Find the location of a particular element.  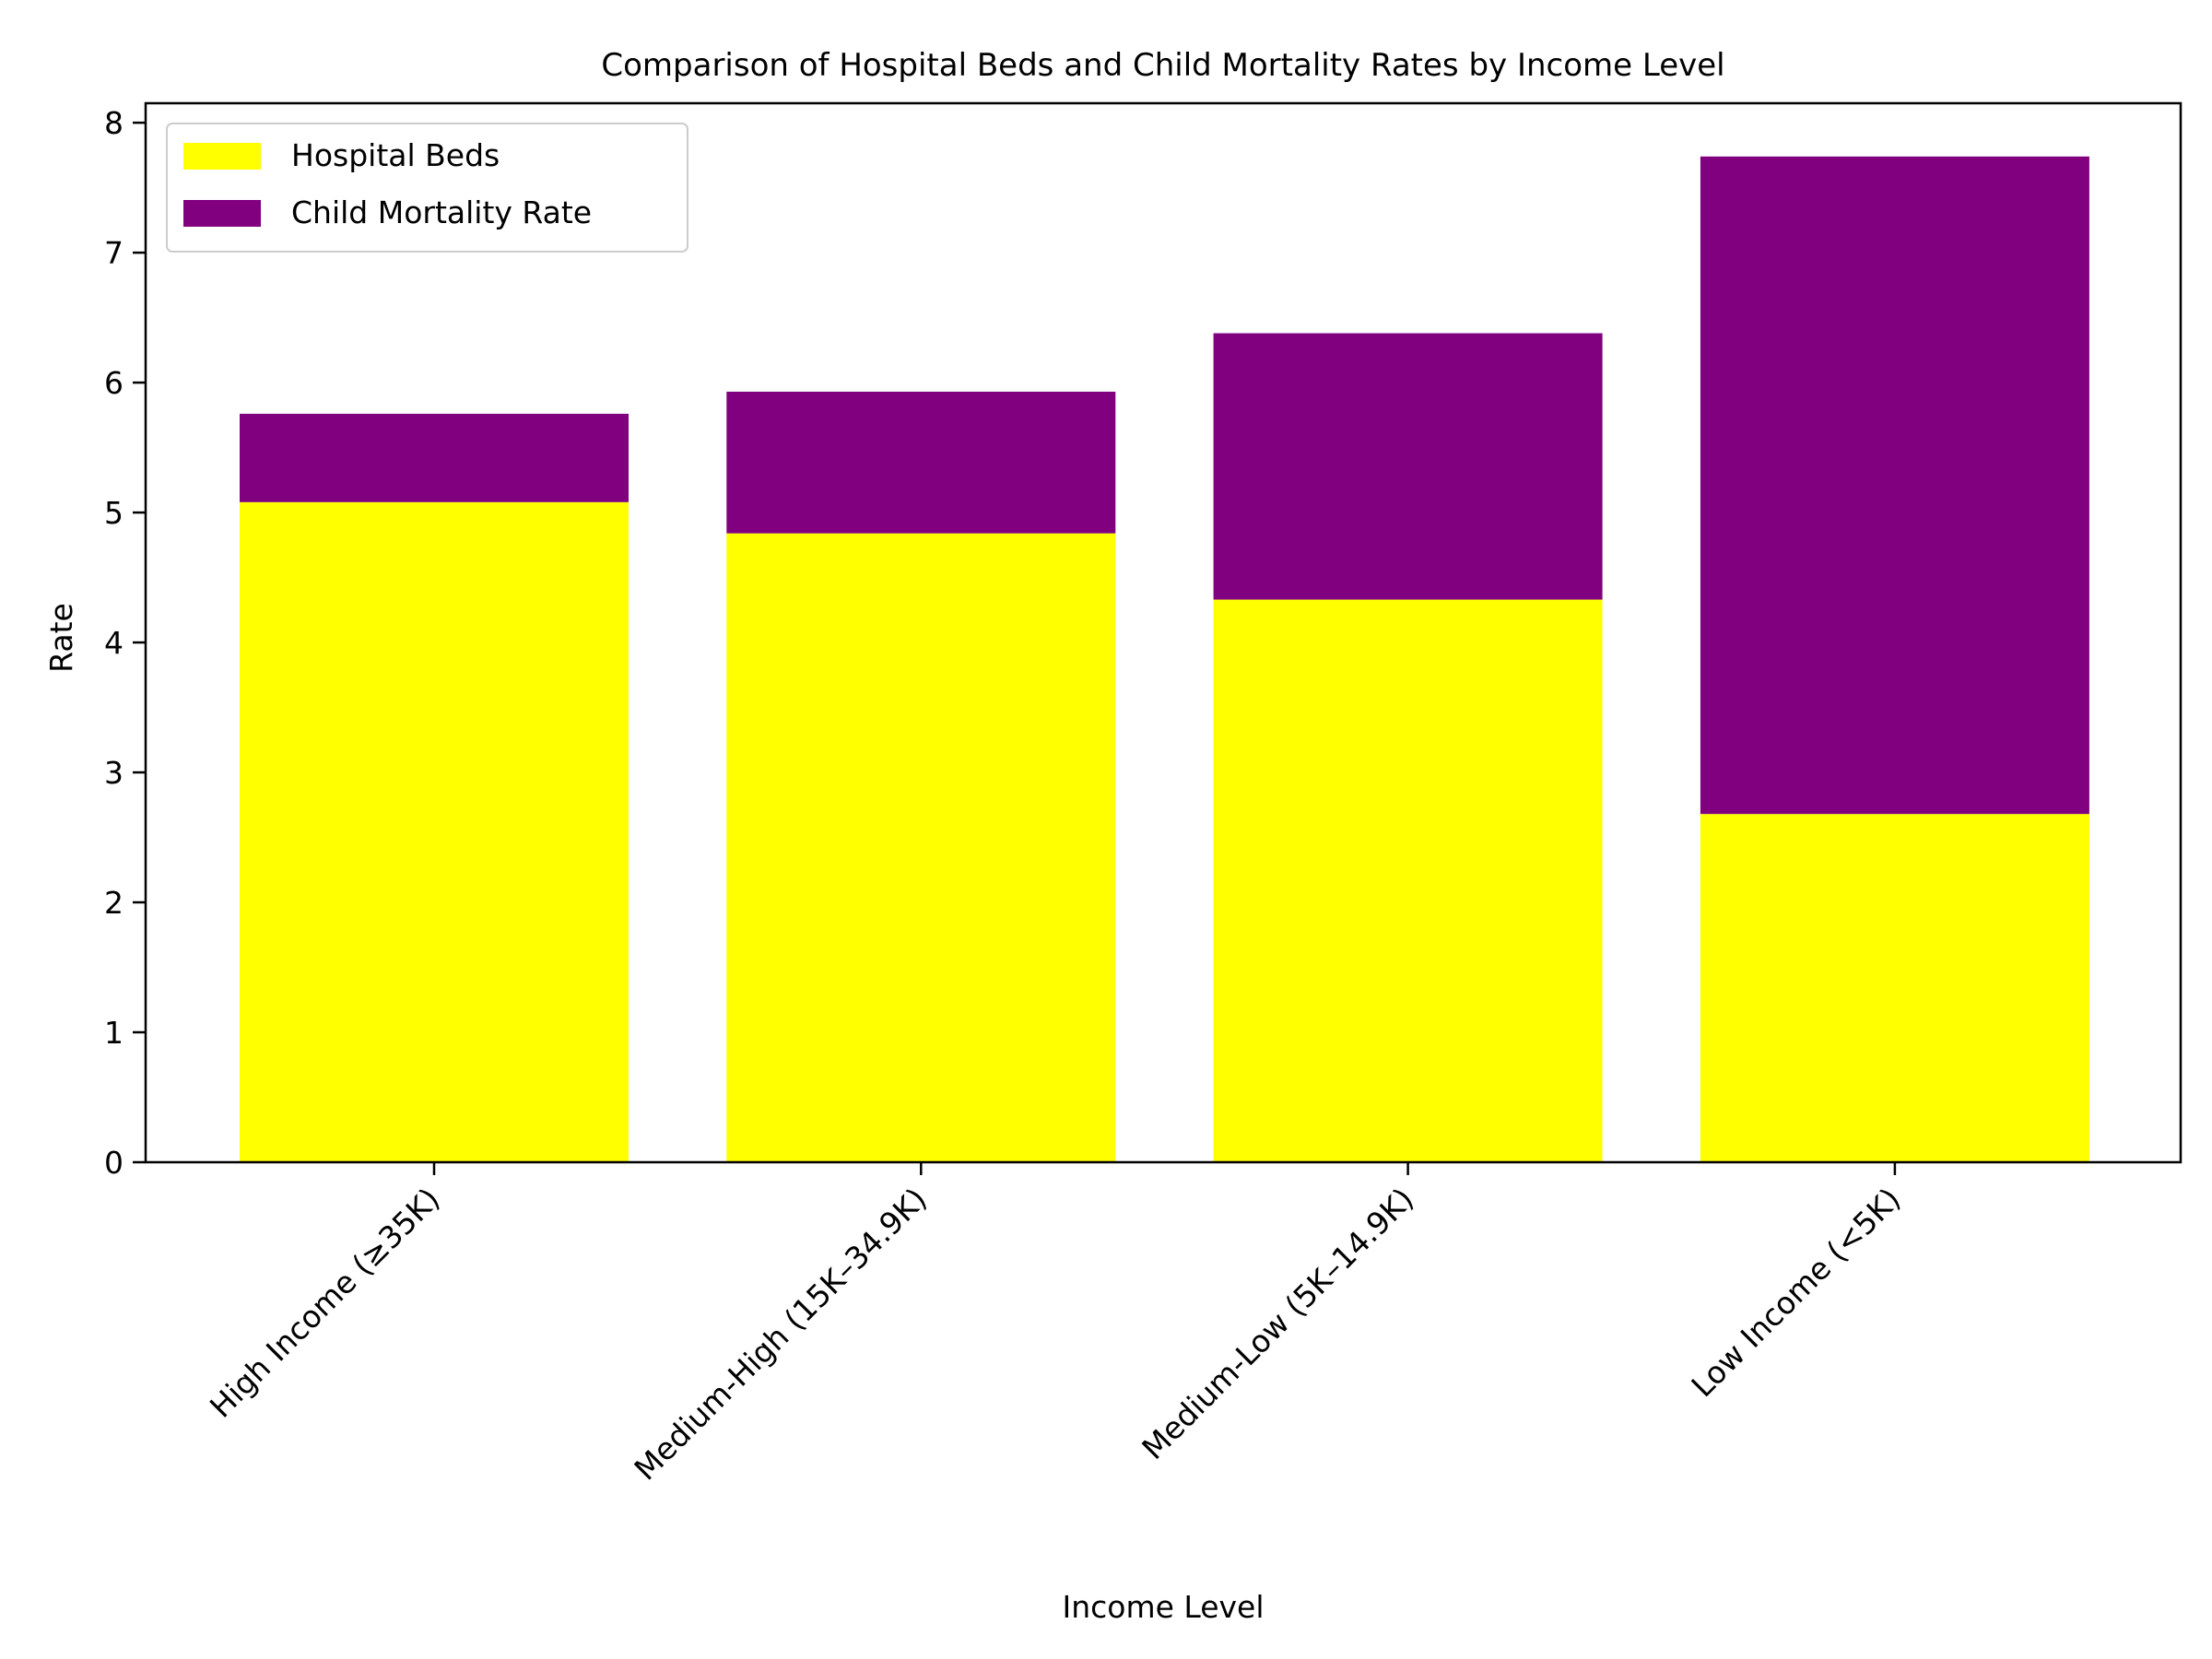

bar-hospital-beds-medium-low-5k-14-9k is located at coordinates (1408, 880).